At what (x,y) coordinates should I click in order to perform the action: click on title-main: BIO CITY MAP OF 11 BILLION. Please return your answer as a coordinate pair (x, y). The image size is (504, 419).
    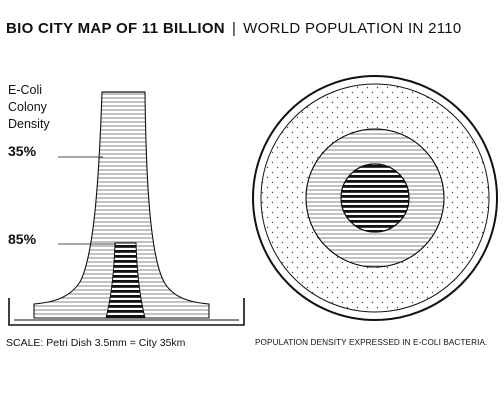
    Looking at the image, I should click on (115, 28).